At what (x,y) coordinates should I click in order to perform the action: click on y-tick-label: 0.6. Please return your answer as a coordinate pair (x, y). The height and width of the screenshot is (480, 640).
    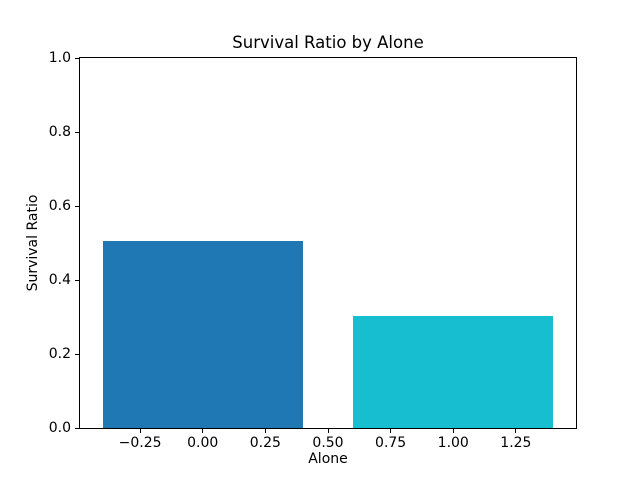
    Looking at the image, I should click on (59, 206).